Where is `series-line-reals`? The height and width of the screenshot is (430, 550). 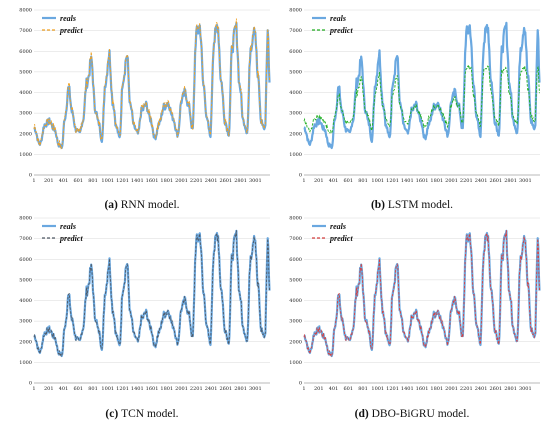 series-line-reals is located at coordinates (422, 85).